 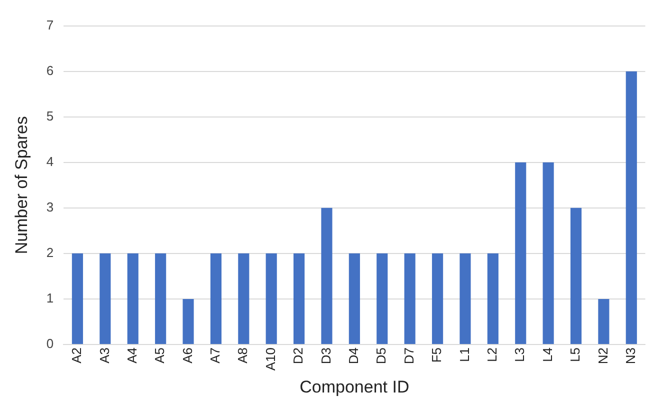 I want to click on y-tick-label: 4, so click(x=50, y=161).